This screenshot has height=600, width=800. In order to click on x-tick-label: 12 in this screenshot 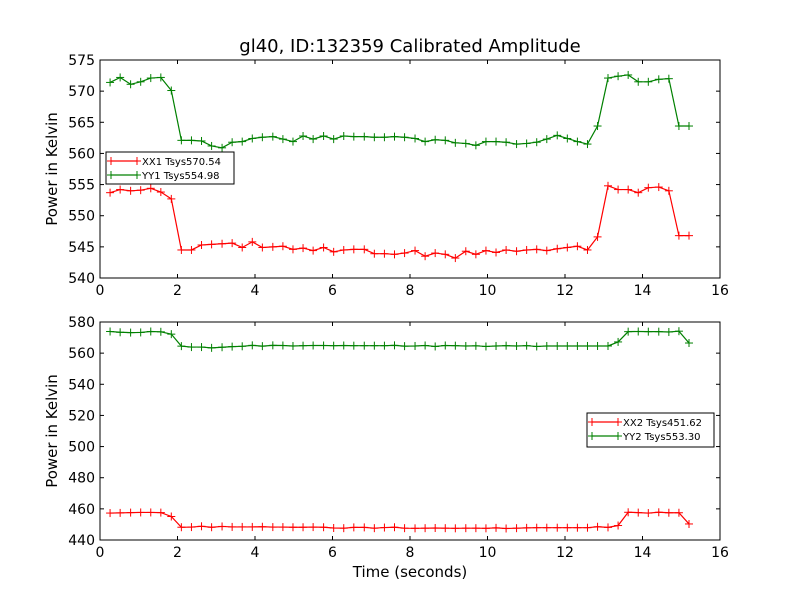, I will do `click(565, 553)`.